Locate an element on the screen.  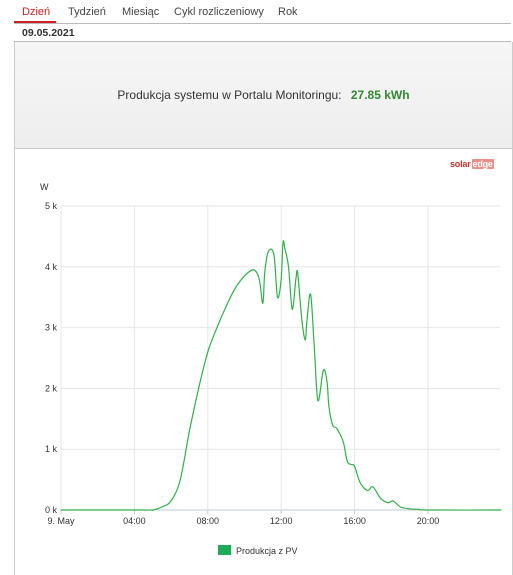
tab-billing-cycle: Cykl rozliczeniowy is located at coordinates (219, 12).